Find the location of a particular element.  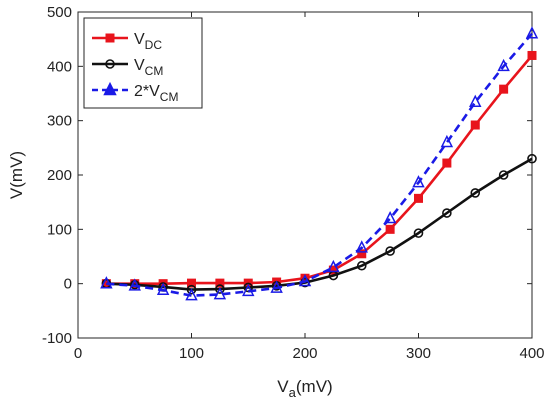

x-tick-label: 100 is located at coordinates (191, 353).